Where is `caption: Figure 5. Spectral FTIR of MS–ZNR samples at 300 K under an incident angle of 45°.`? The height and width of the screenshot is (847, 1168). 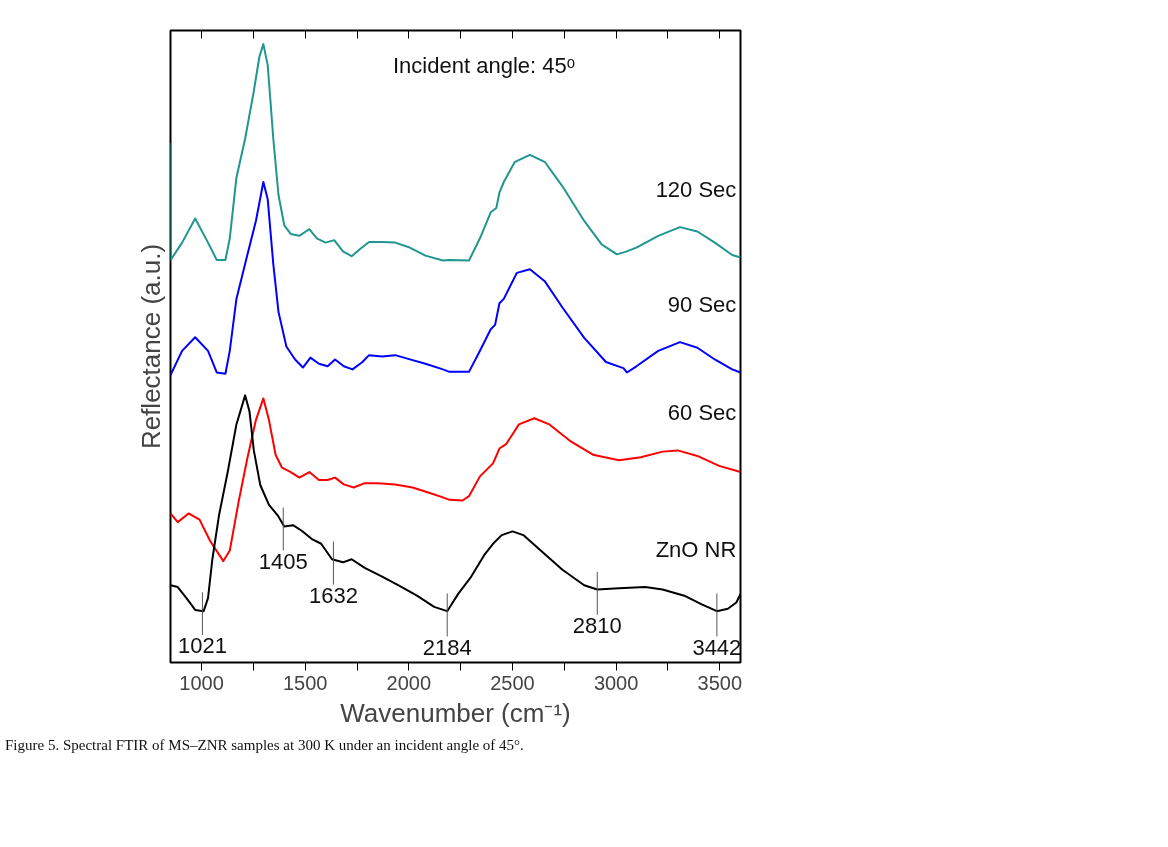
caption: Figure 5. Spectral FTIR of MS–ZNR samples at 300 K under an incident angle of 45°. is located at coordinates (264, 745).